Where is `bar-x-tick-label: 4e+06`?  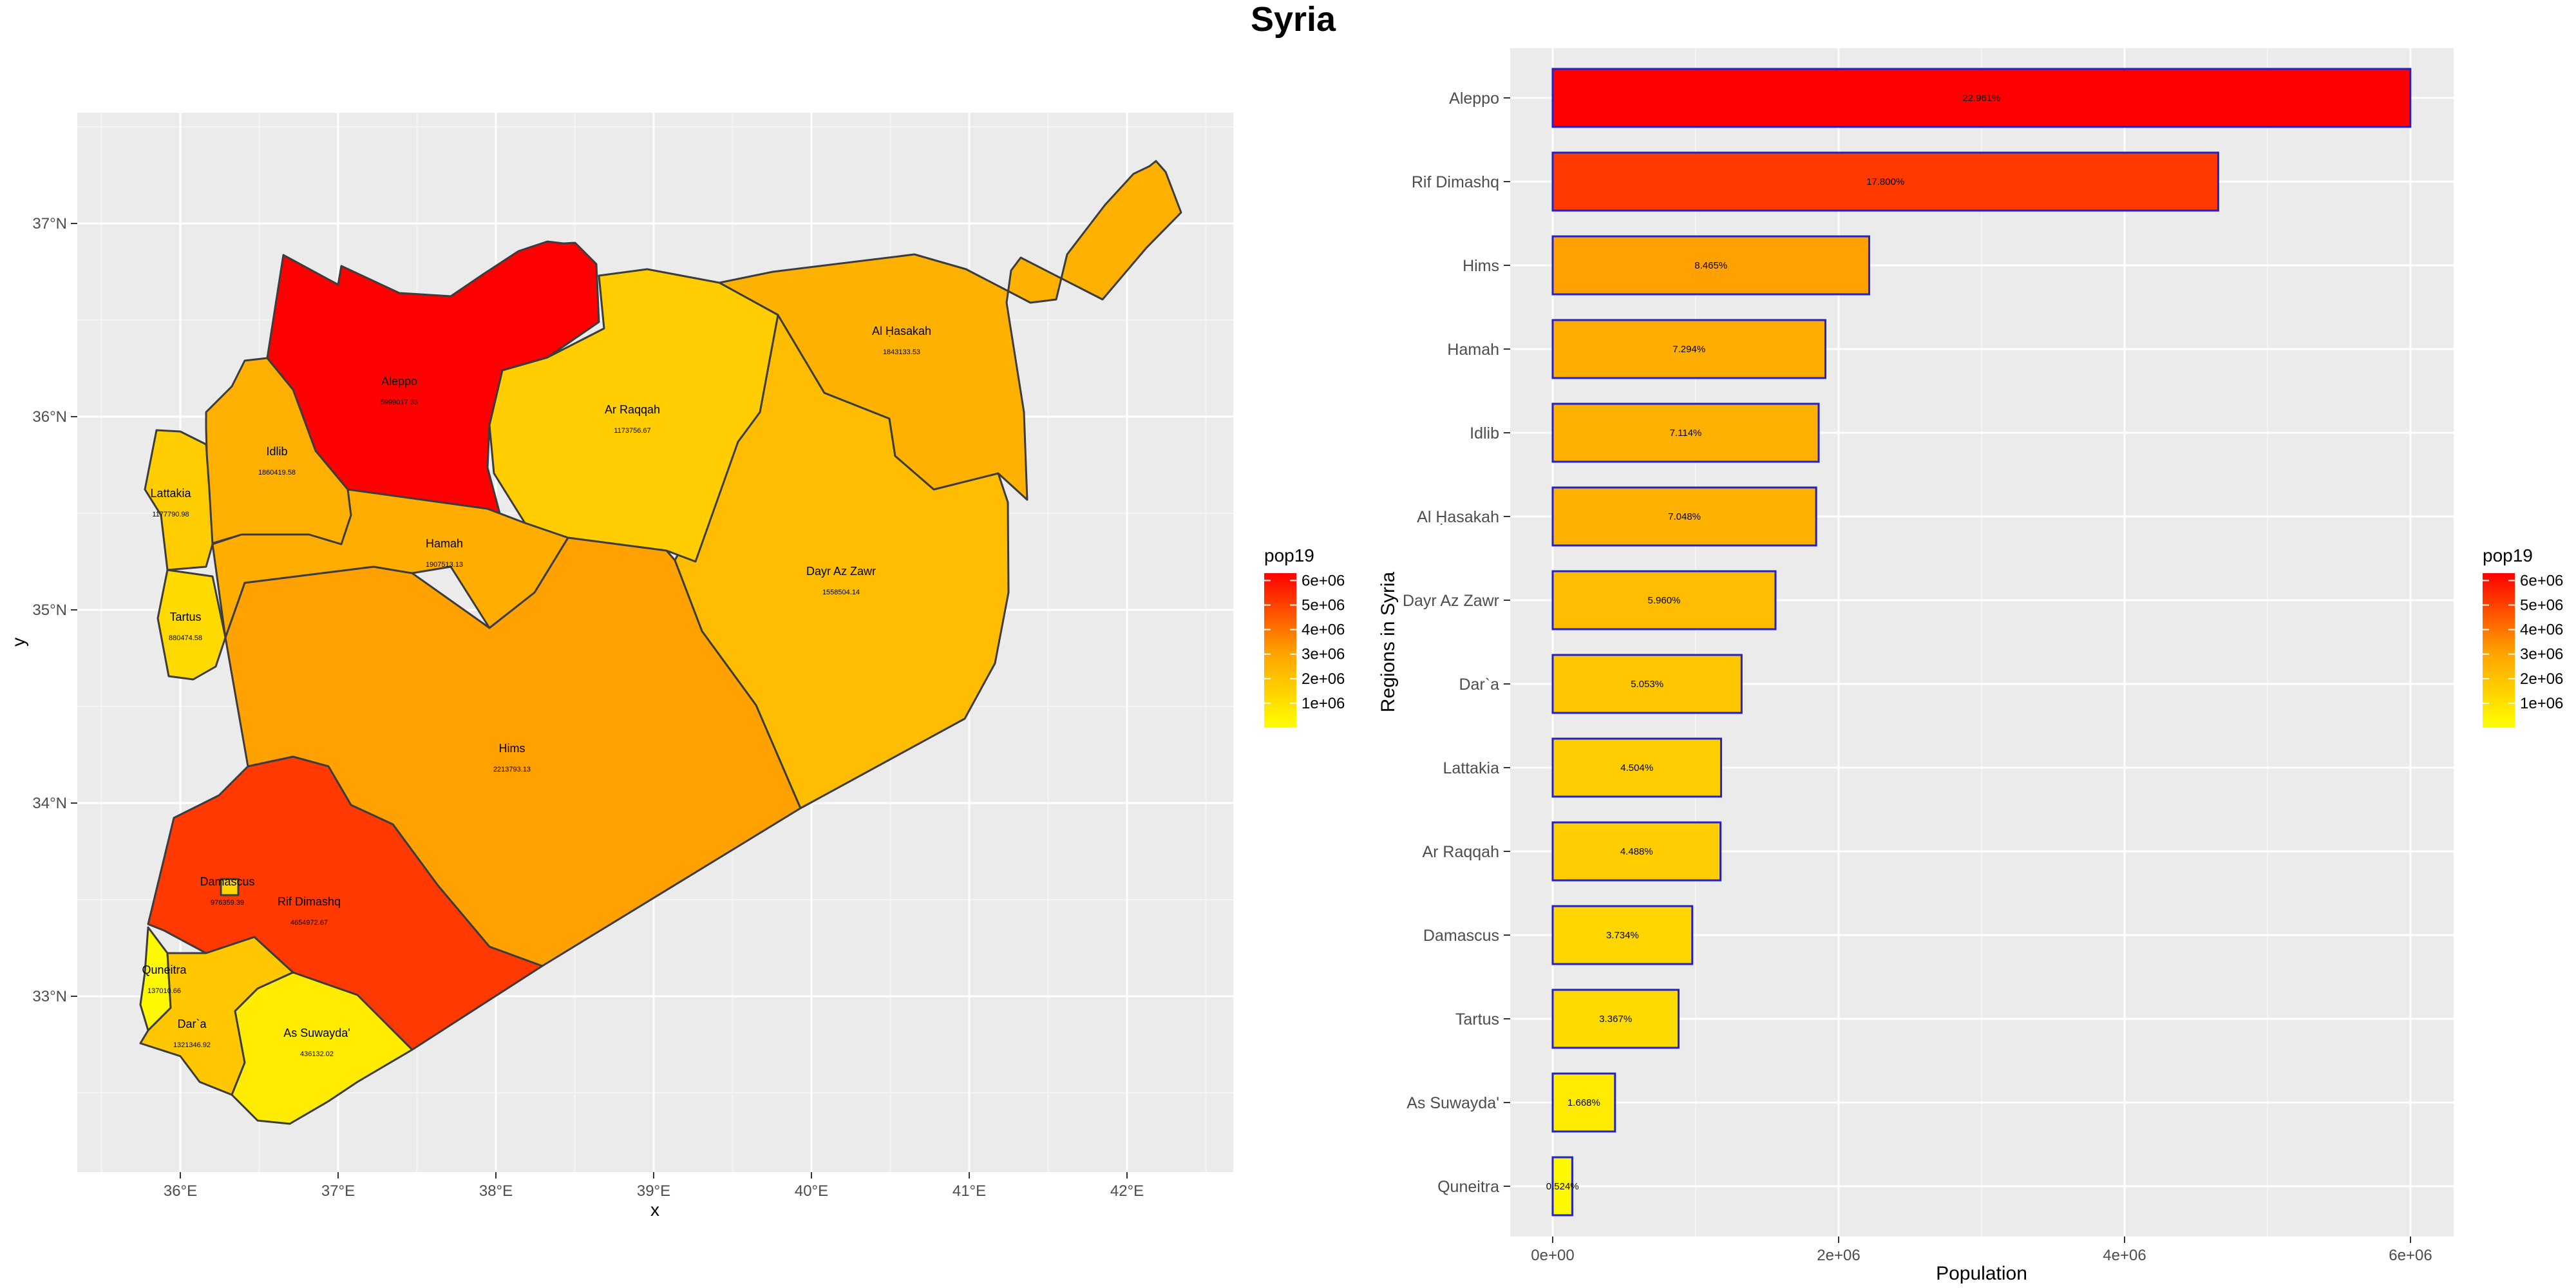 bar-x-tick-label: 4e+06 is located at coordinates (2124, 1255).